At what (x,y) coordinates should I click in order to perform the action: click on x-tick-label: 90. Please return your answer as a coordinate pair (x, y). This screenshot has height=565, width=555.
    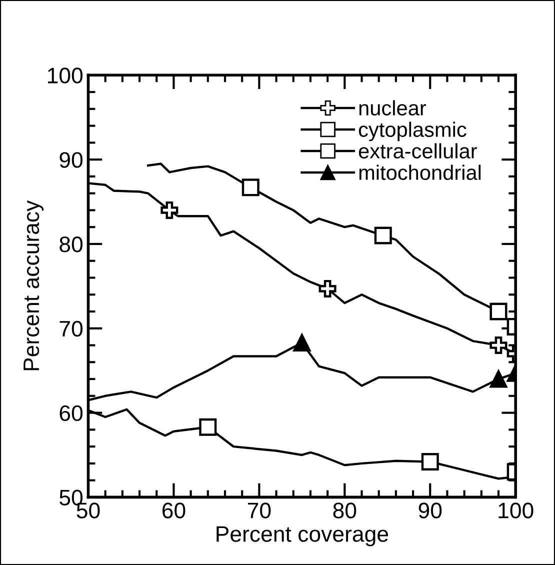
    Looking at the image, I should click on (430, 510).